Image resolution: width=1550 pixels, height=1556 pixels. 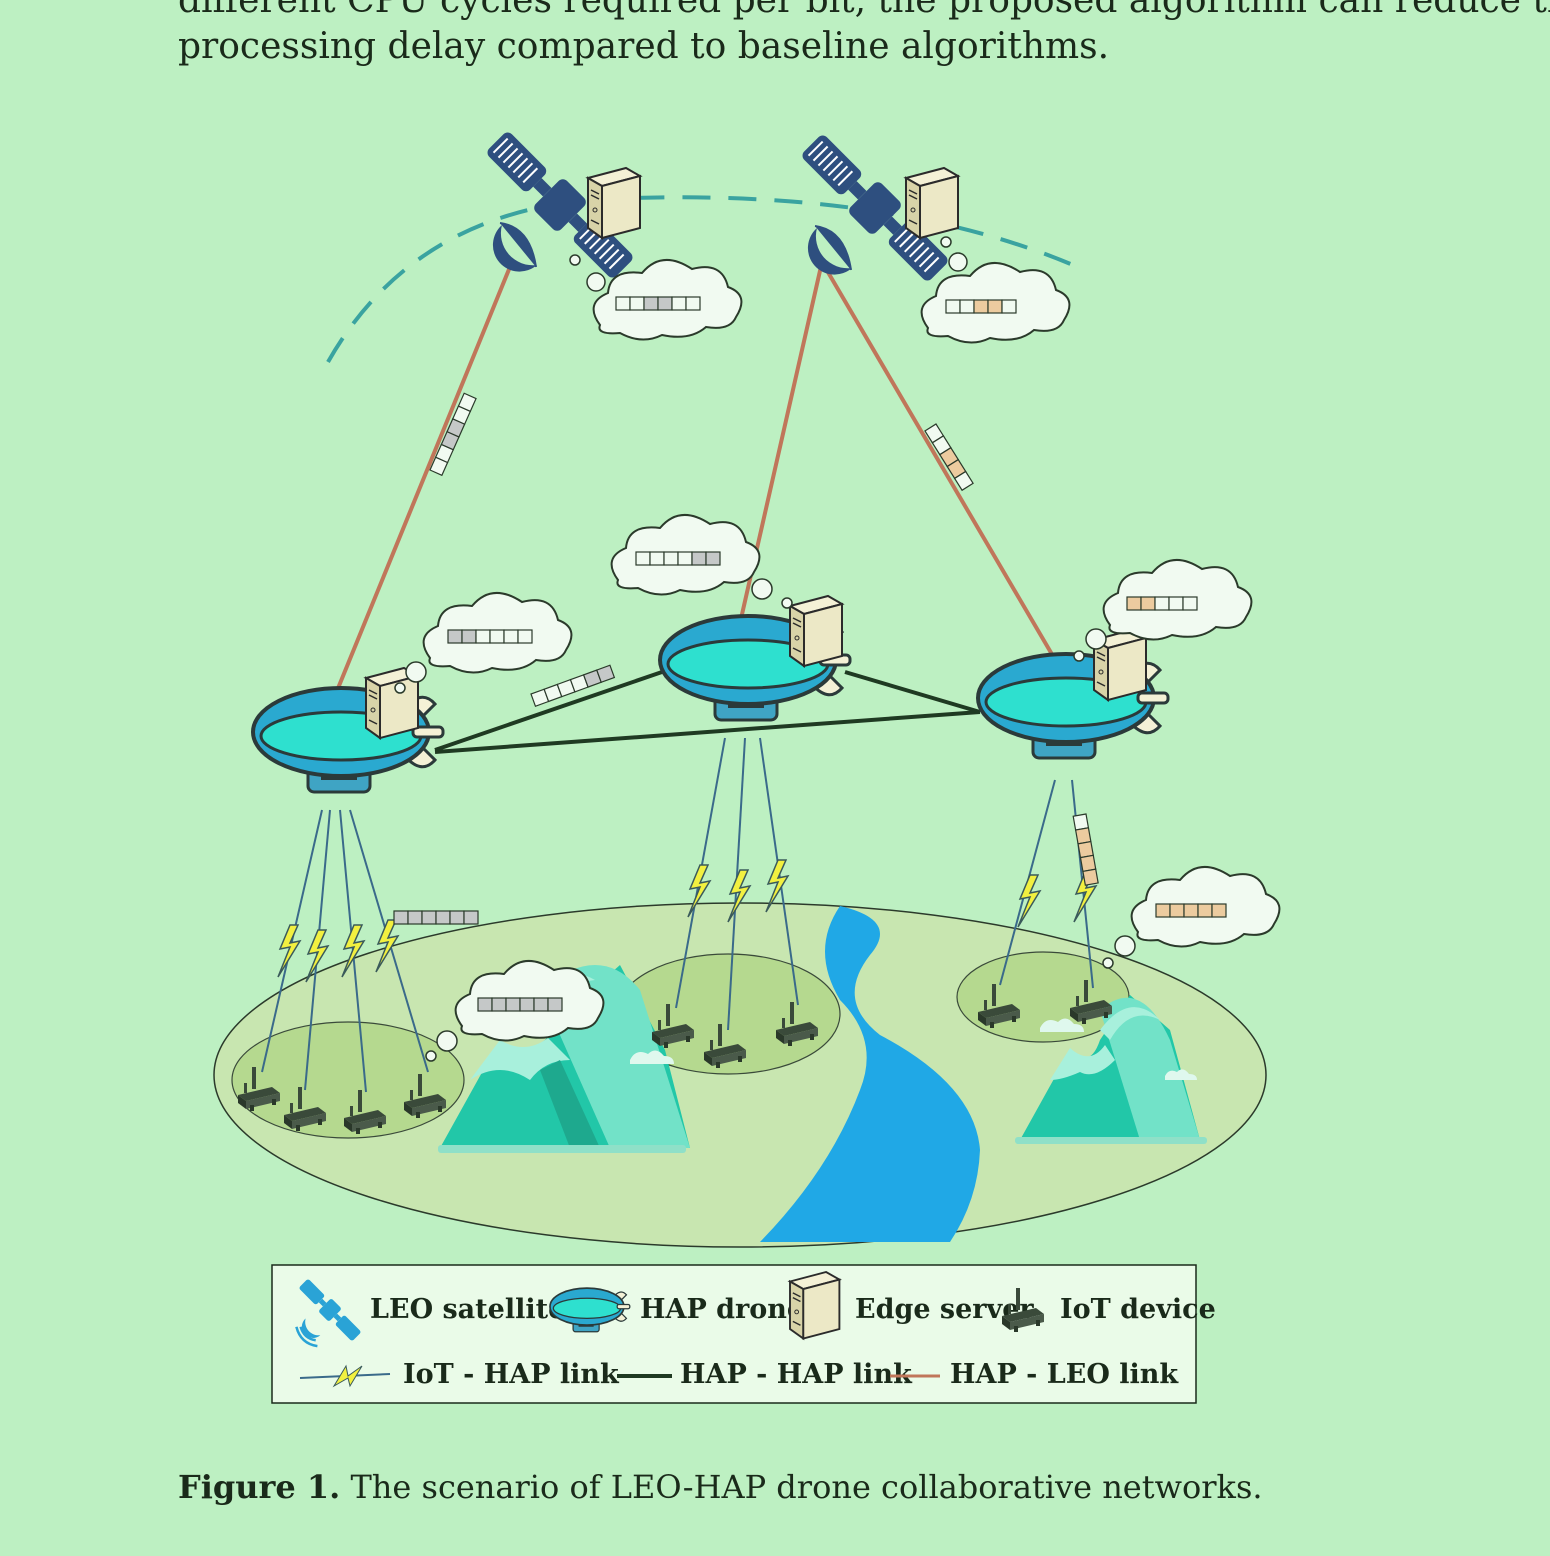 I want to click on hap-hap-links, so click(x=707, y=712).